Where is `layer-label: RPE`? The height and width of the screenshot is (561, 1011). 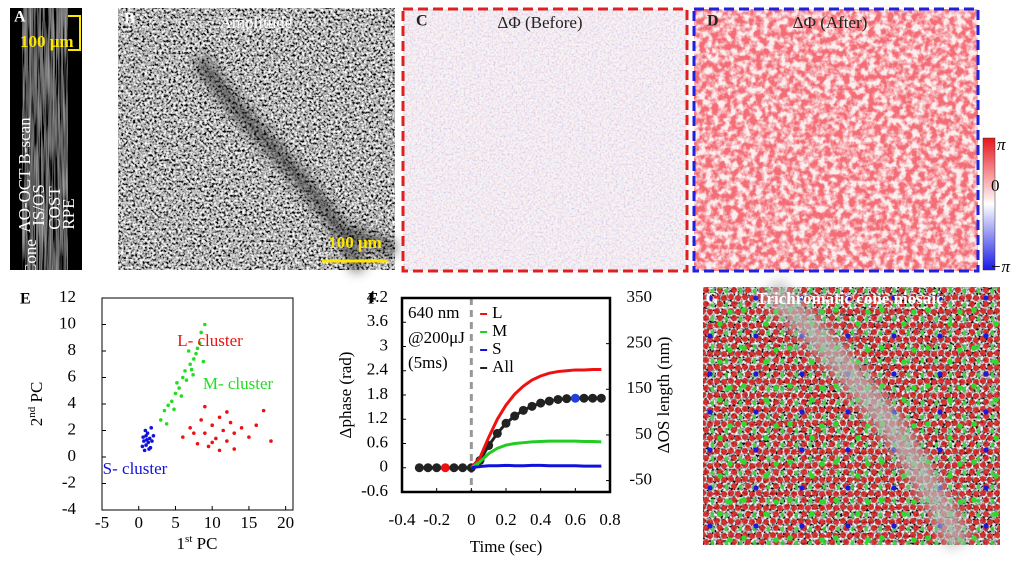
layer-label: RPE is located at coordinates (68, 213).